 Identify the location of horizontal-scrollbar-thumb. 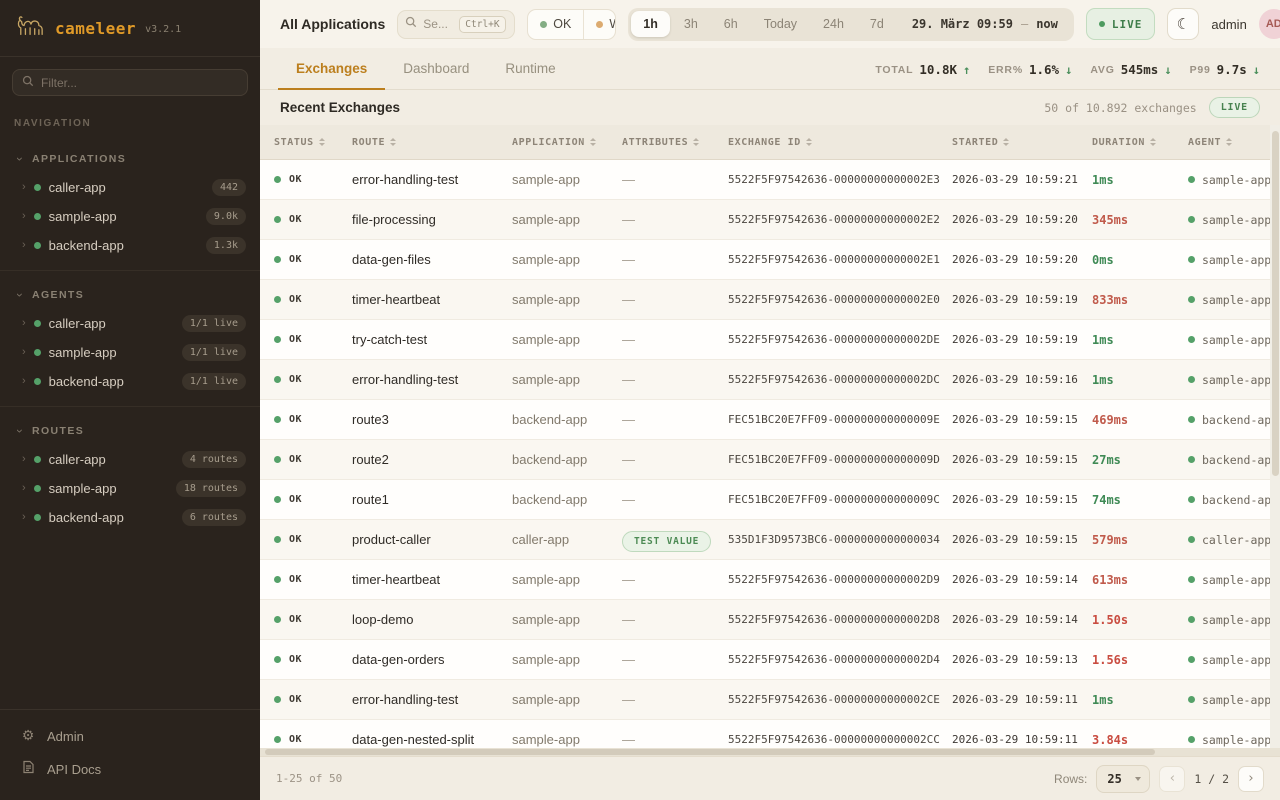
(710, 752).